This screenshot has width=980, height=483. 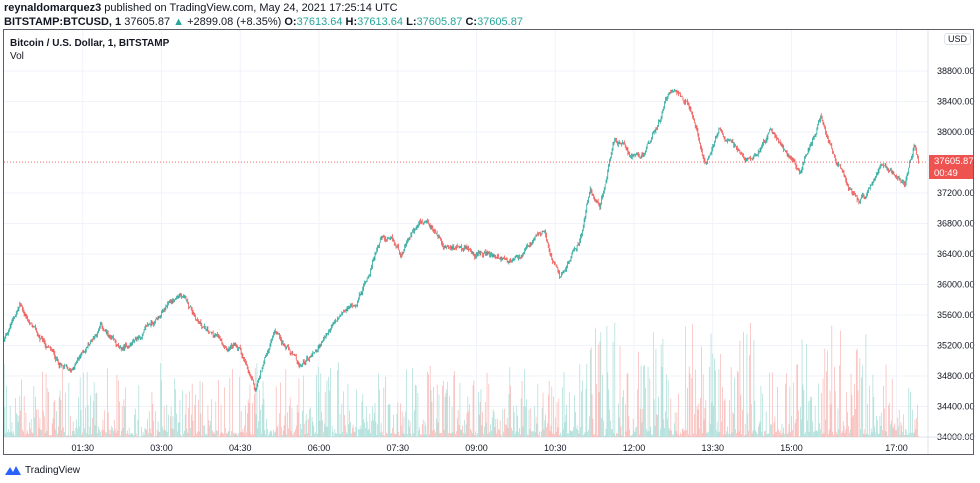 I want to click on brand-name: TradingView, so click(x=53, y=470).